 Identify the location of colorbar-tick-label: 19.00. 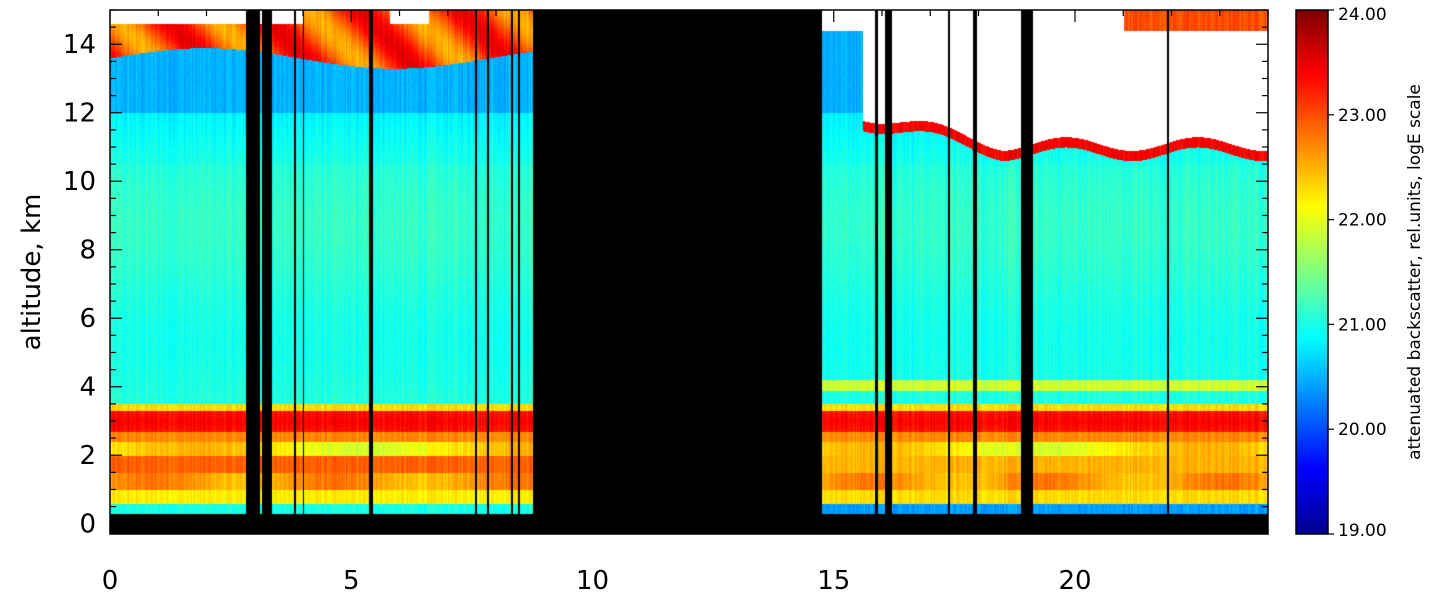
(1362, 531).